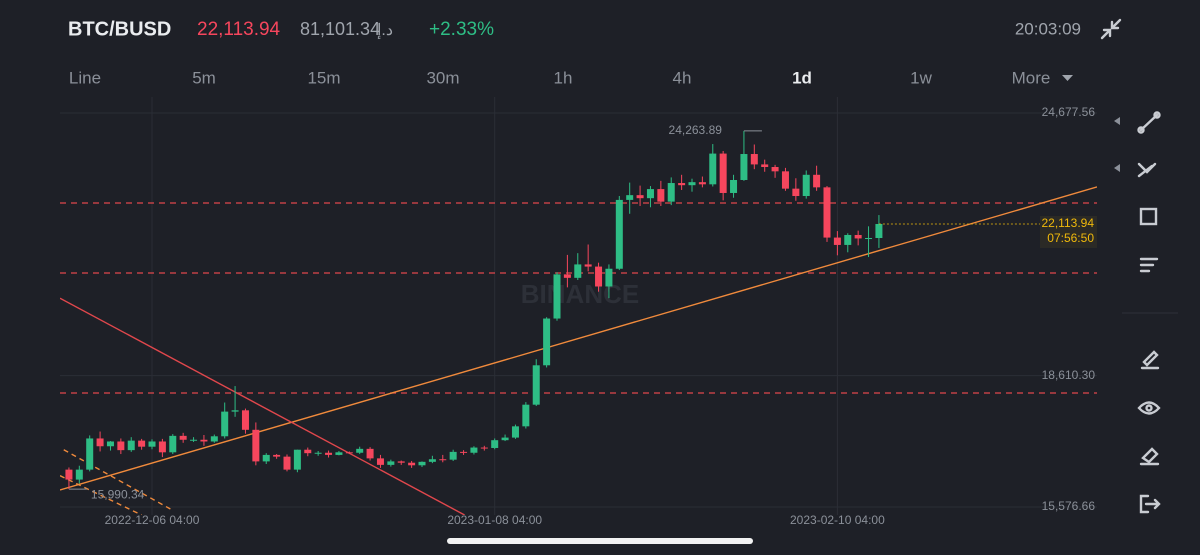 Image resolution: width=1200 pixels, height=555 pixels. What do you see at coordinates (118, 494) in the screenshot?
I see `annotation: 15,990.34` at bounding box center [118, 494].